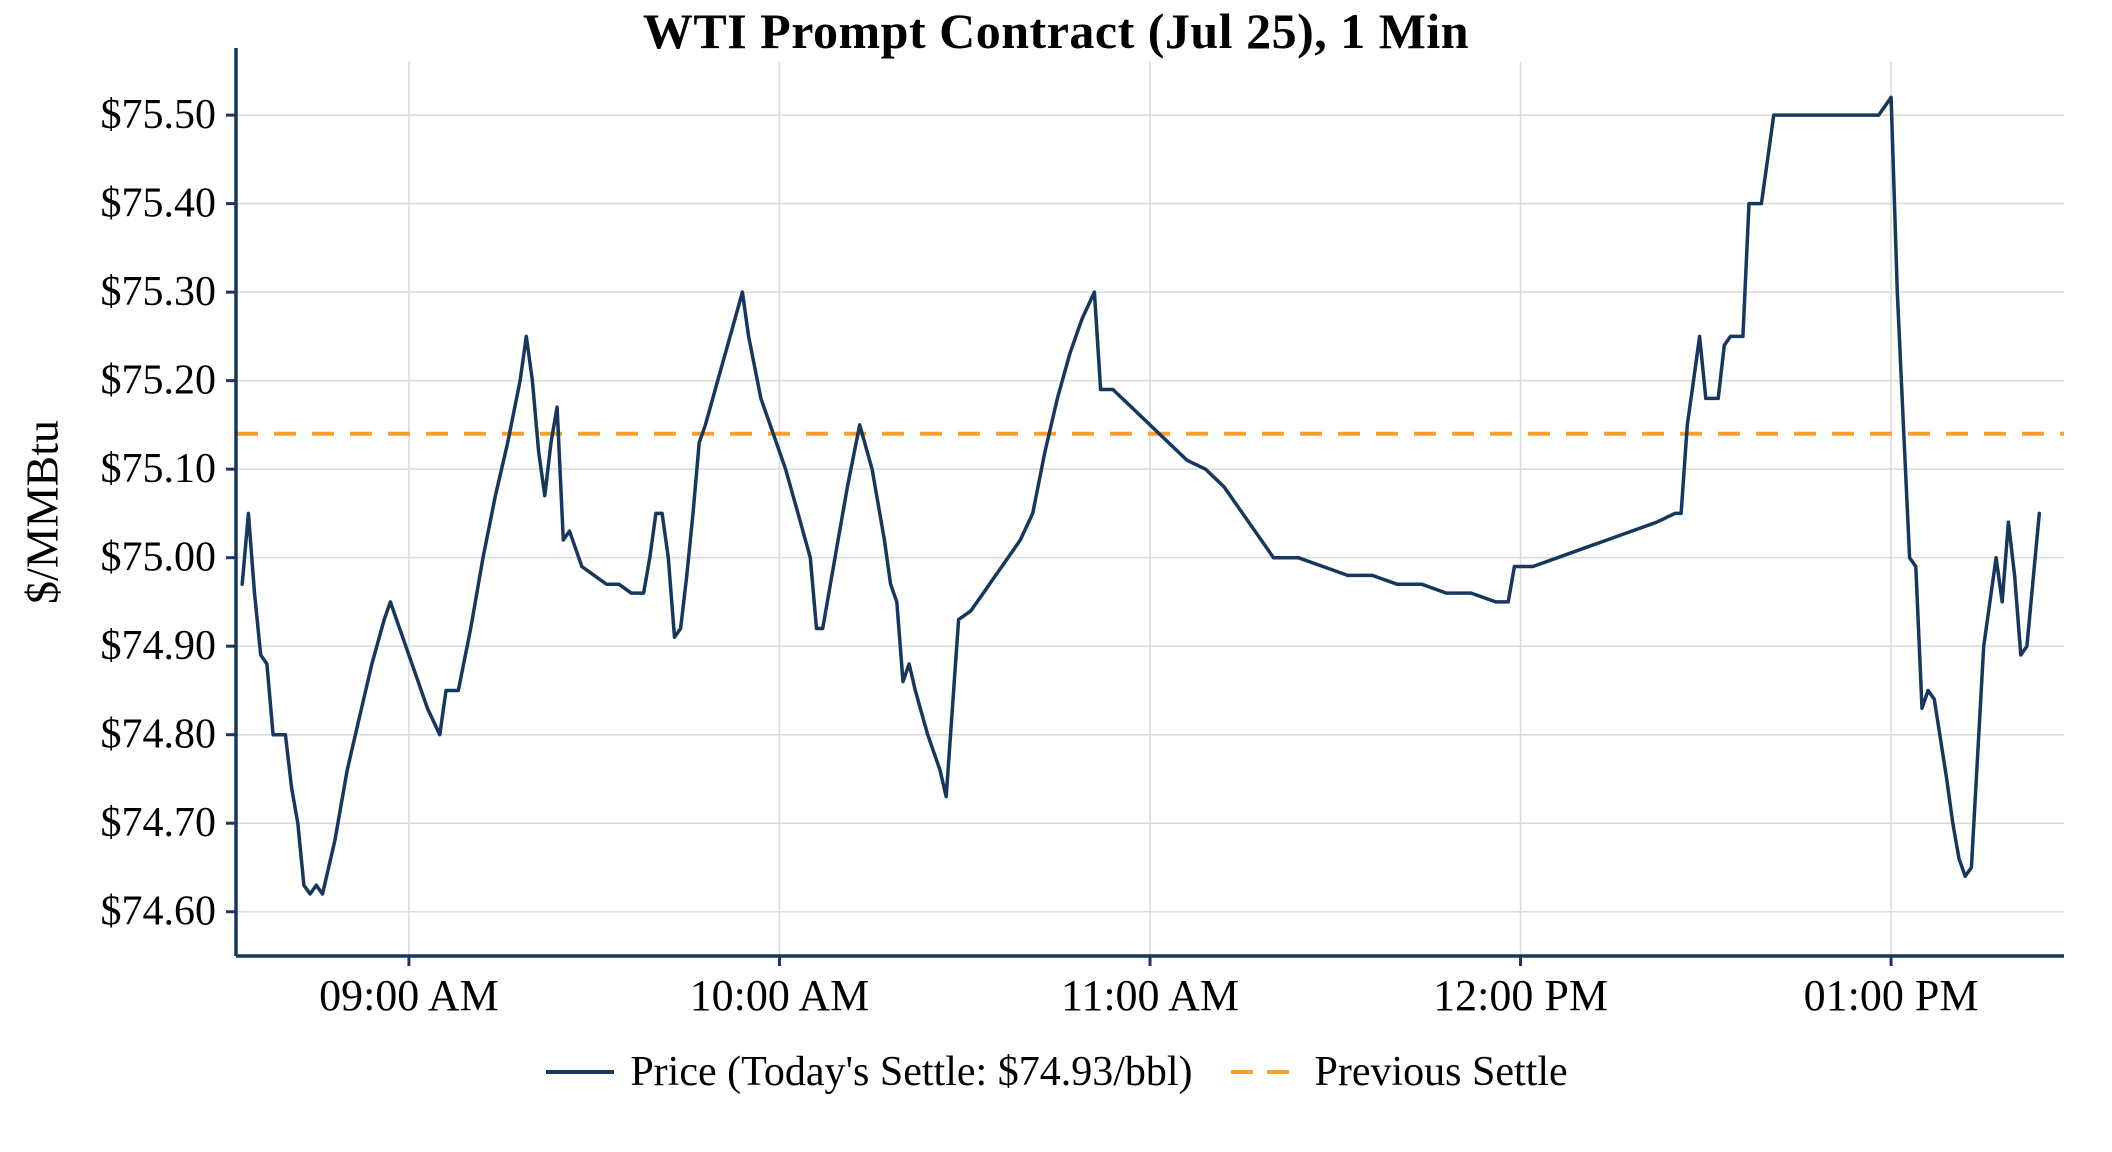 This screenshot has height=1152, width=2112. I want to click on y-tick-label: $75.40, so click(159, 204).